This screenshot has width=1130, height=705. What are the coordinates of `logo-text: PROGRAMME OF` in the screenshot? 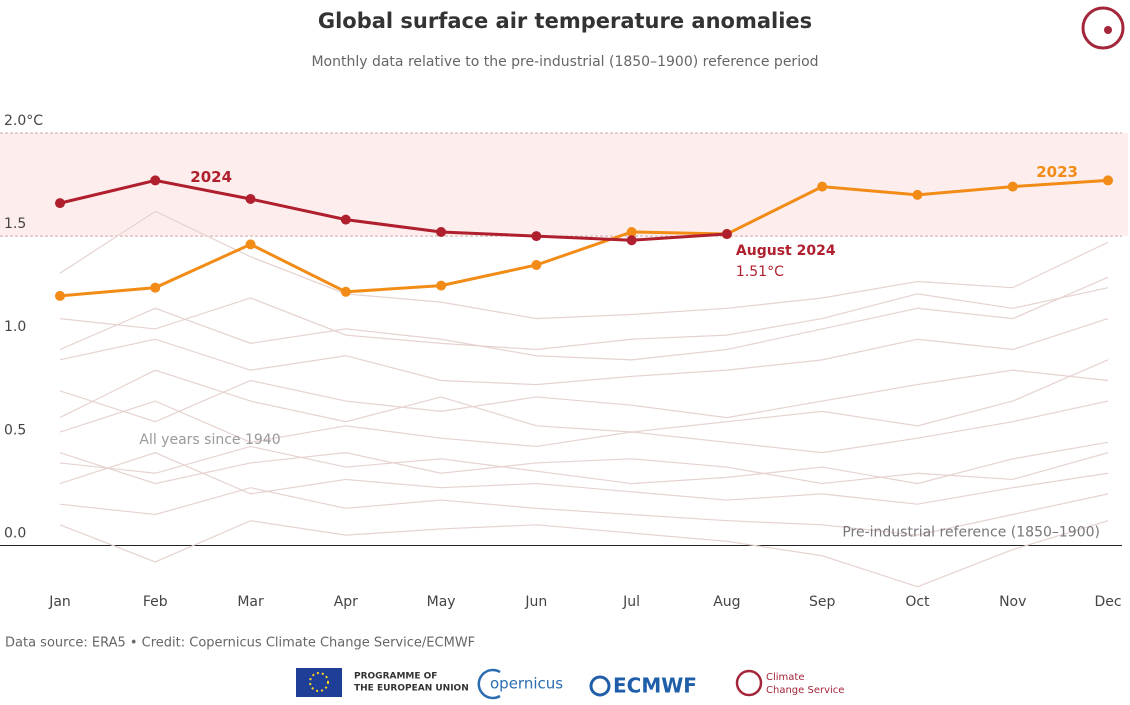 It's located at (395, 677).